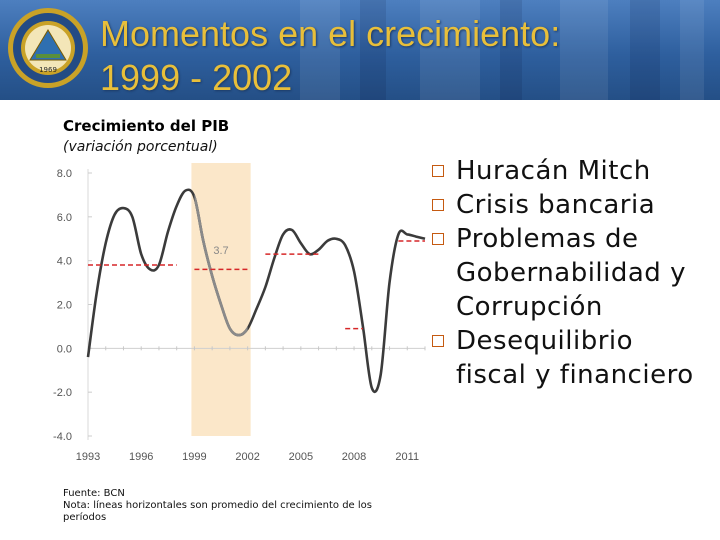 Image resolution: width=720 pixels, height=540 pixels. I want to click on x-tick-label: 2005, so click(301, 457).